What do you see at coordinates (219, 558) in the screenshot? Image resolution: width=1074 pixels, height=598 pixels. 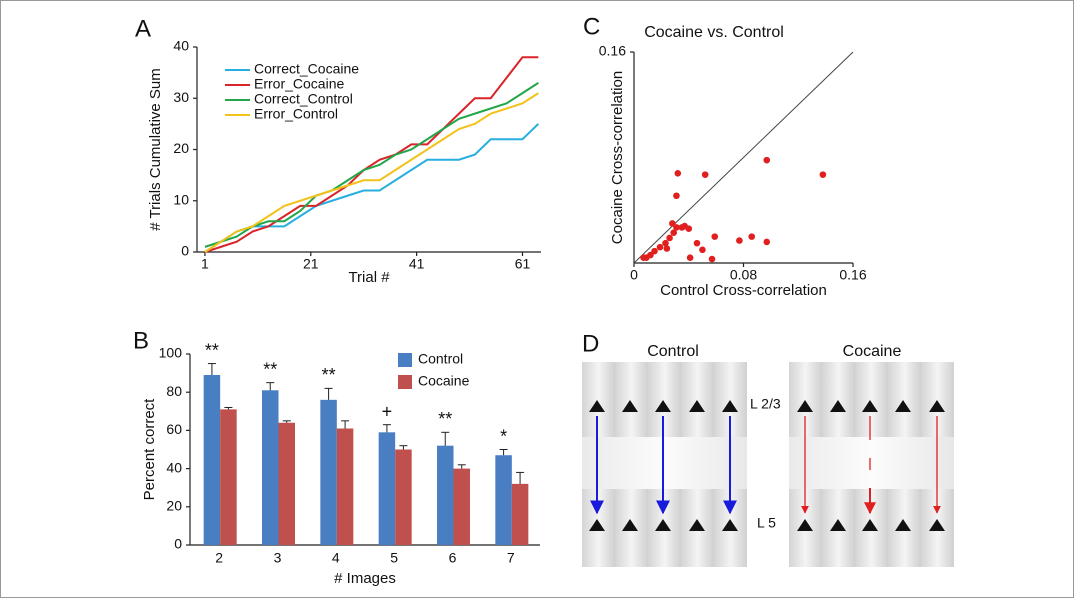 I see `x-tick-label: 2` at bounding box center [219, 558].